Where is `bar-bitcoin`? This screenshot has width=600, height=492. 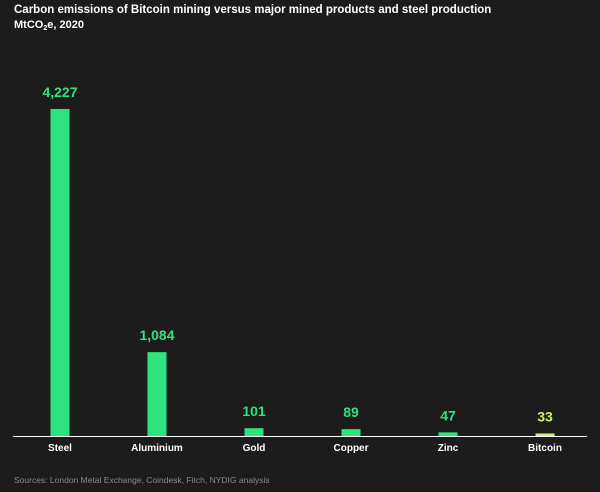 bar-bitcoin is located at coordinates (545, 434).